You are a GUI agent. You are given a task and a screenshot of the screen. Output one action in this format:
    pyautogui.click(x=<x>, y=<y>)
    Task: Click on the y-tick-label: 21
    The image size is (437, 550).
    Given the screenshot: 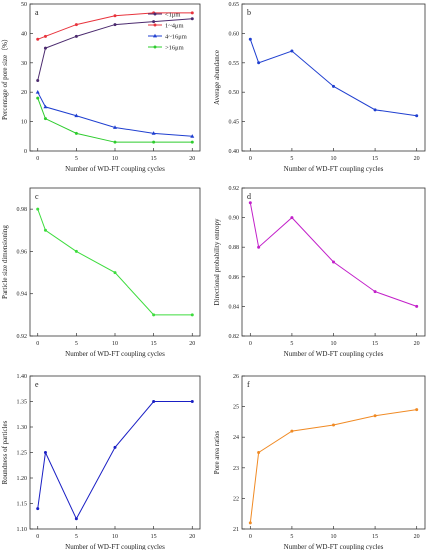 What is the action you would take?
    pyautogui.click(x=236, y=530)
    